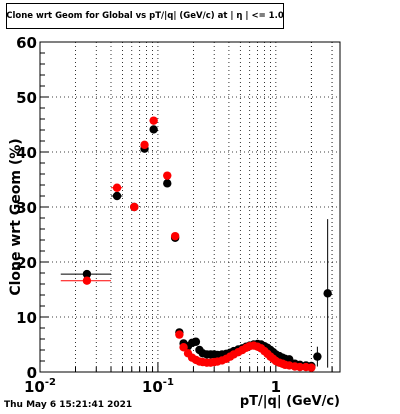  I want to click on y-tick-label: 40, so click(26, 153).